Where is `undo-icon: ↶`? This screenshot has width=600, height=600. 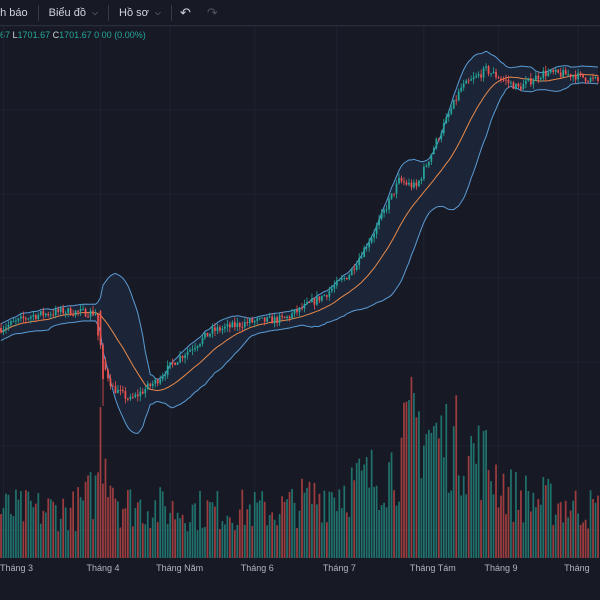 undo-icon: ↶ is located at coordinates (185, 12).